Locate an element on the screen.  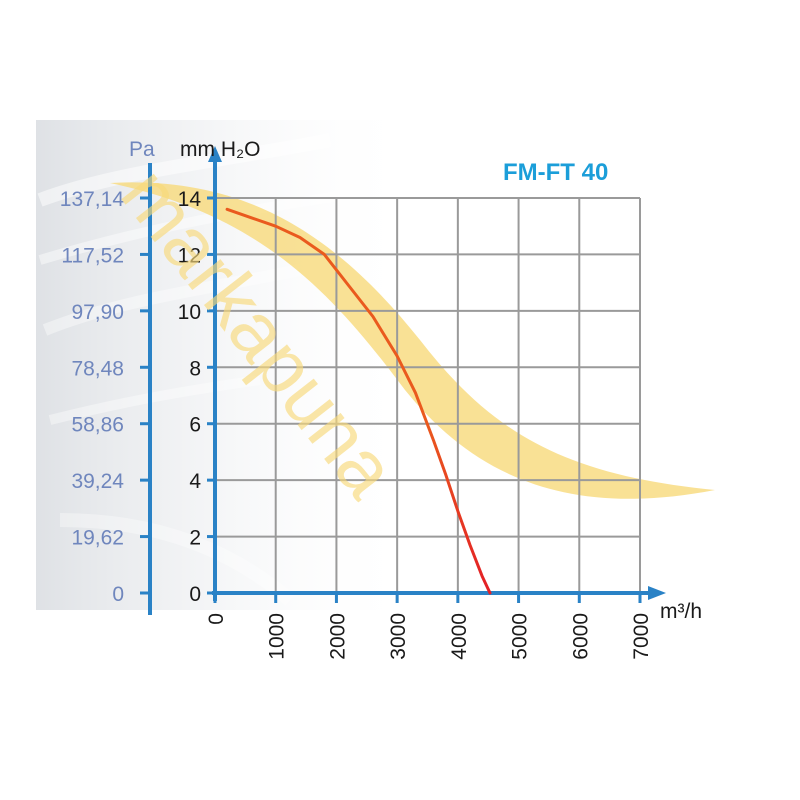
pa-tick-label: 117,52 is located at coordinates (92, 255).